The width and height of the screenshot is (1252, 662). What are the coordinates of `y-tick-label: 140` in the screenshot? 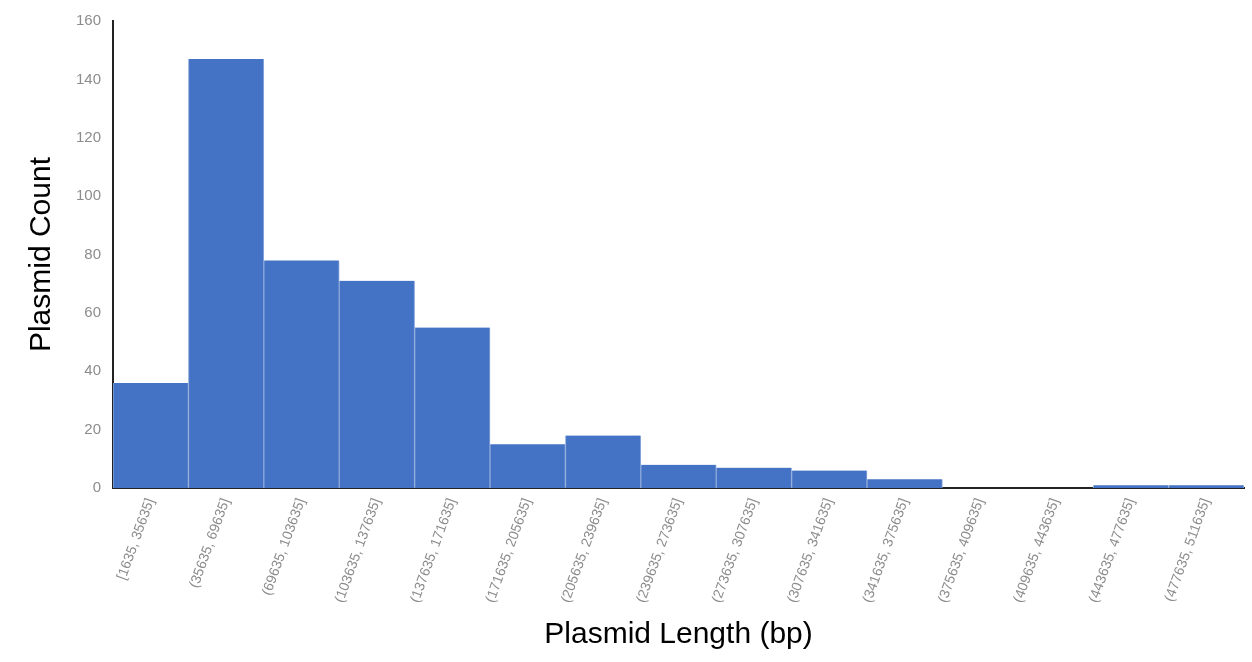 It's located at (89, 78).